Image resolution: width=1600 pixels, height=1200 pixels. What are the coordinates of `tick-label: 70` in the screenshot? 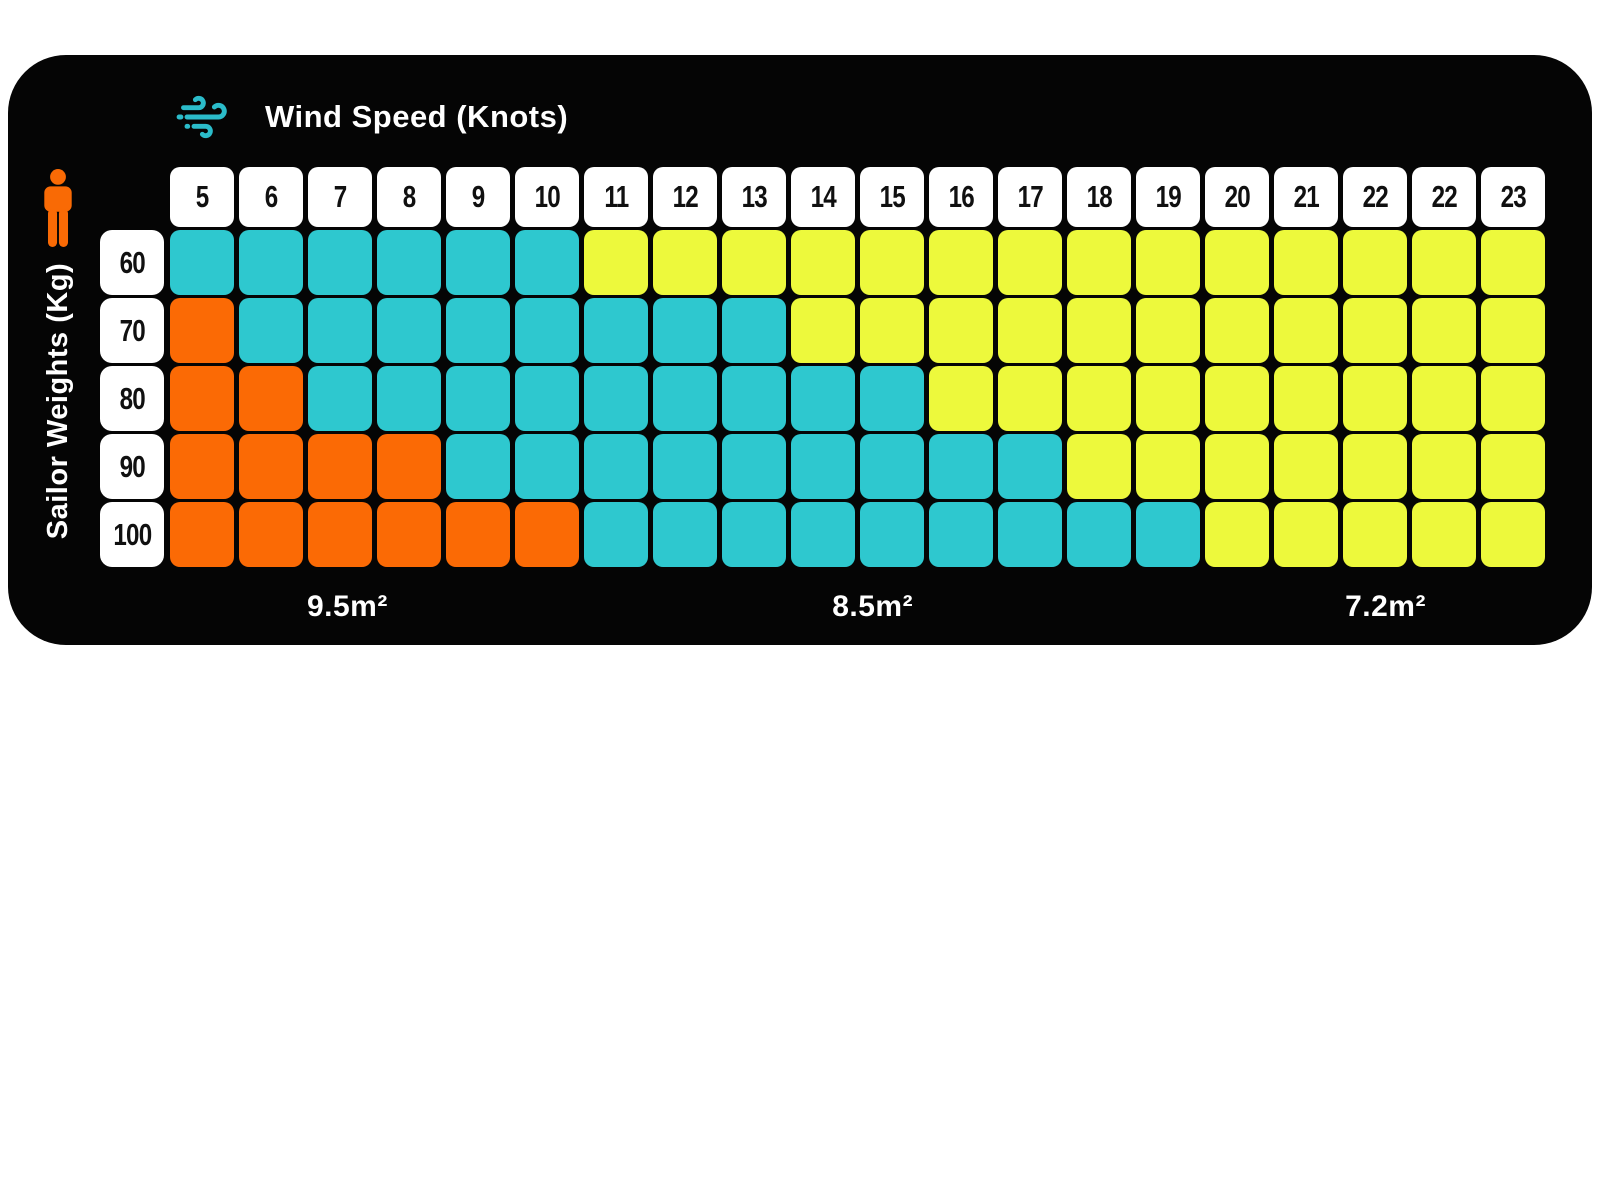 It's located at (132, 330).